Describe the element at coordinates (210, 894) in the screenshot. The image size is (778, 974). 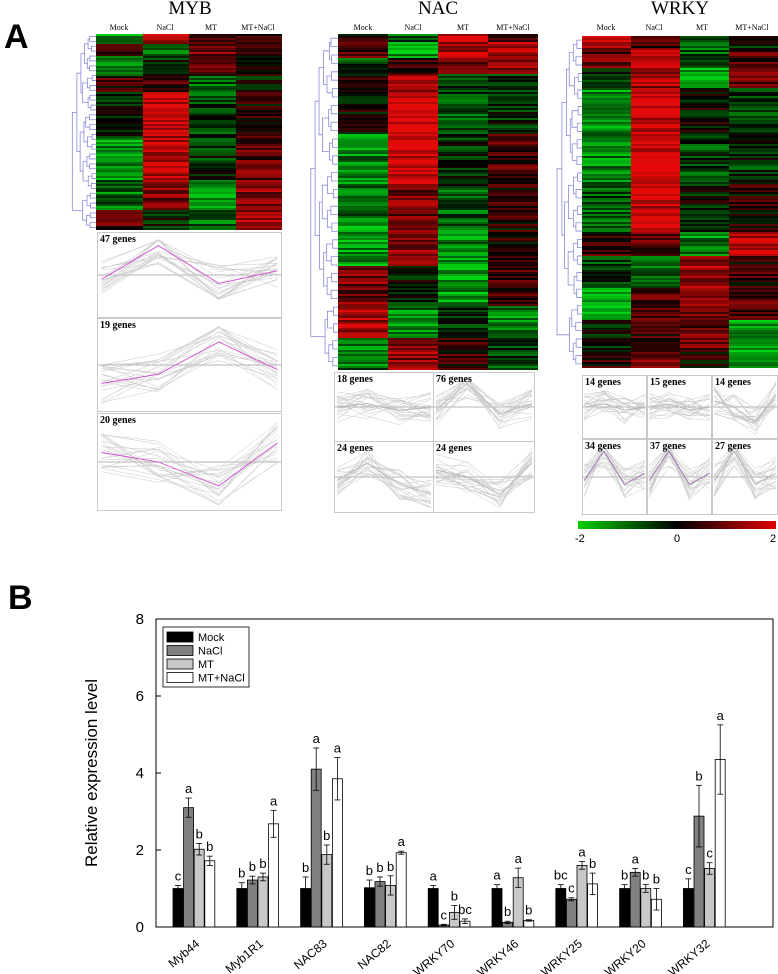
I see `bar` at that location.